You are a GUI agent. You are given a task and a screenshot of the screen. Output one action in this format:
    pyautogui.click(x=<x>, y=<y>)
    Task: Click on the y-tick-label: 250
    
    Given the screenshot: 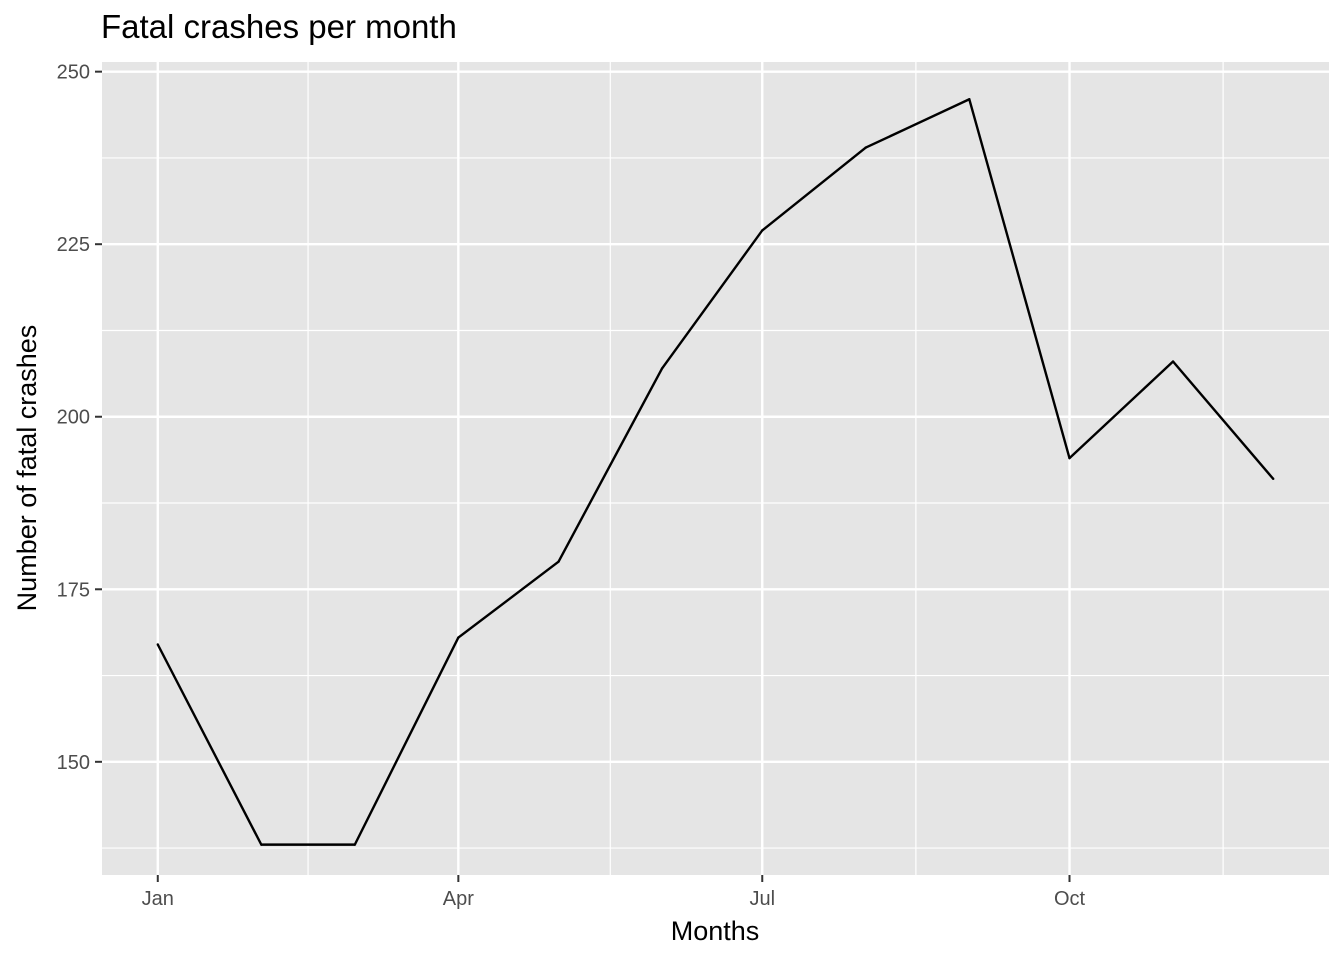 What is the action you would take?
    pyautogui.click(x=73, y=73)
    